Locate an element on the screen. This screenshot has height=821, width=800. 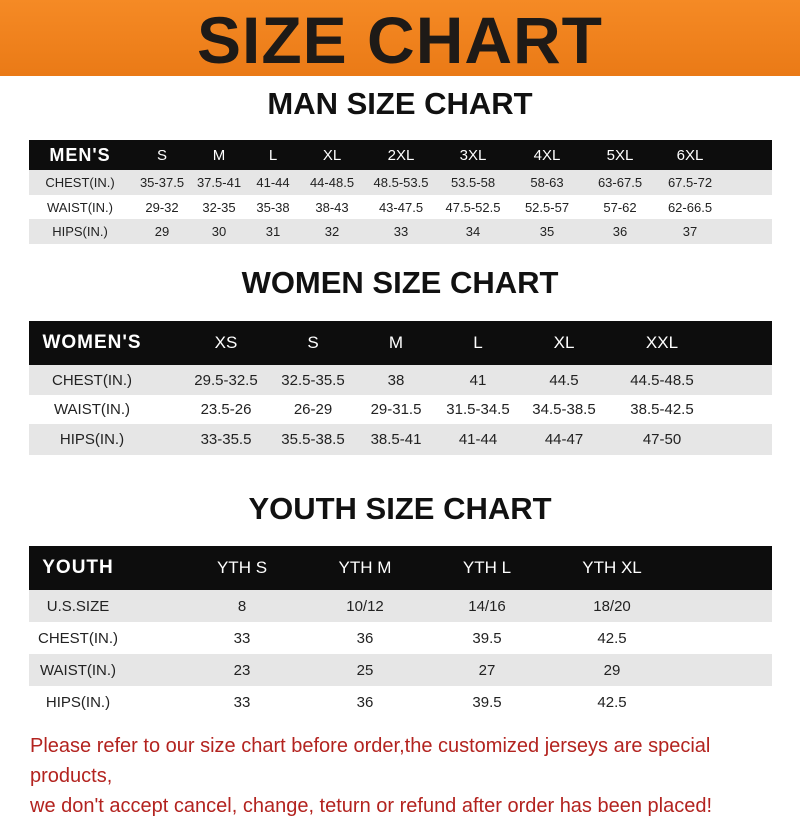
table-cell: 29-31.5 is located at coordinates (396, 409).